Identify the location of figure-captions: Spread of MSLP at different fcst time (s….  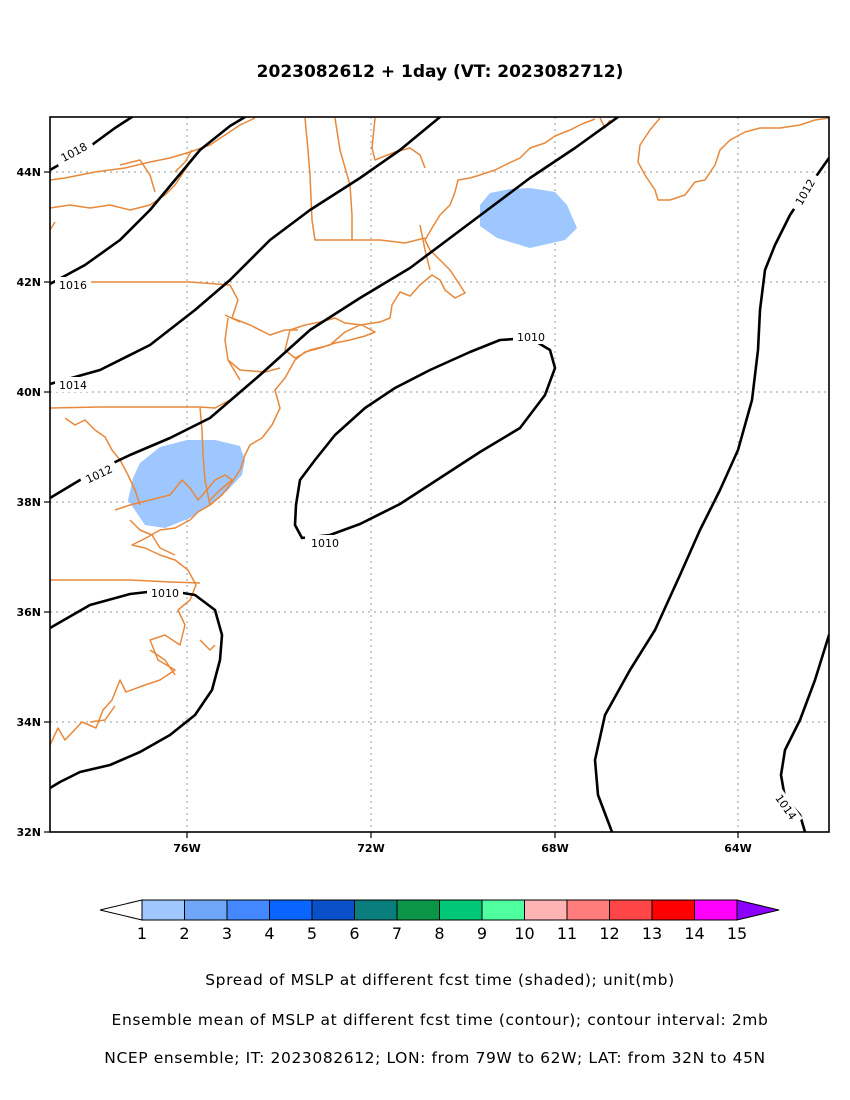
(436, 1019).